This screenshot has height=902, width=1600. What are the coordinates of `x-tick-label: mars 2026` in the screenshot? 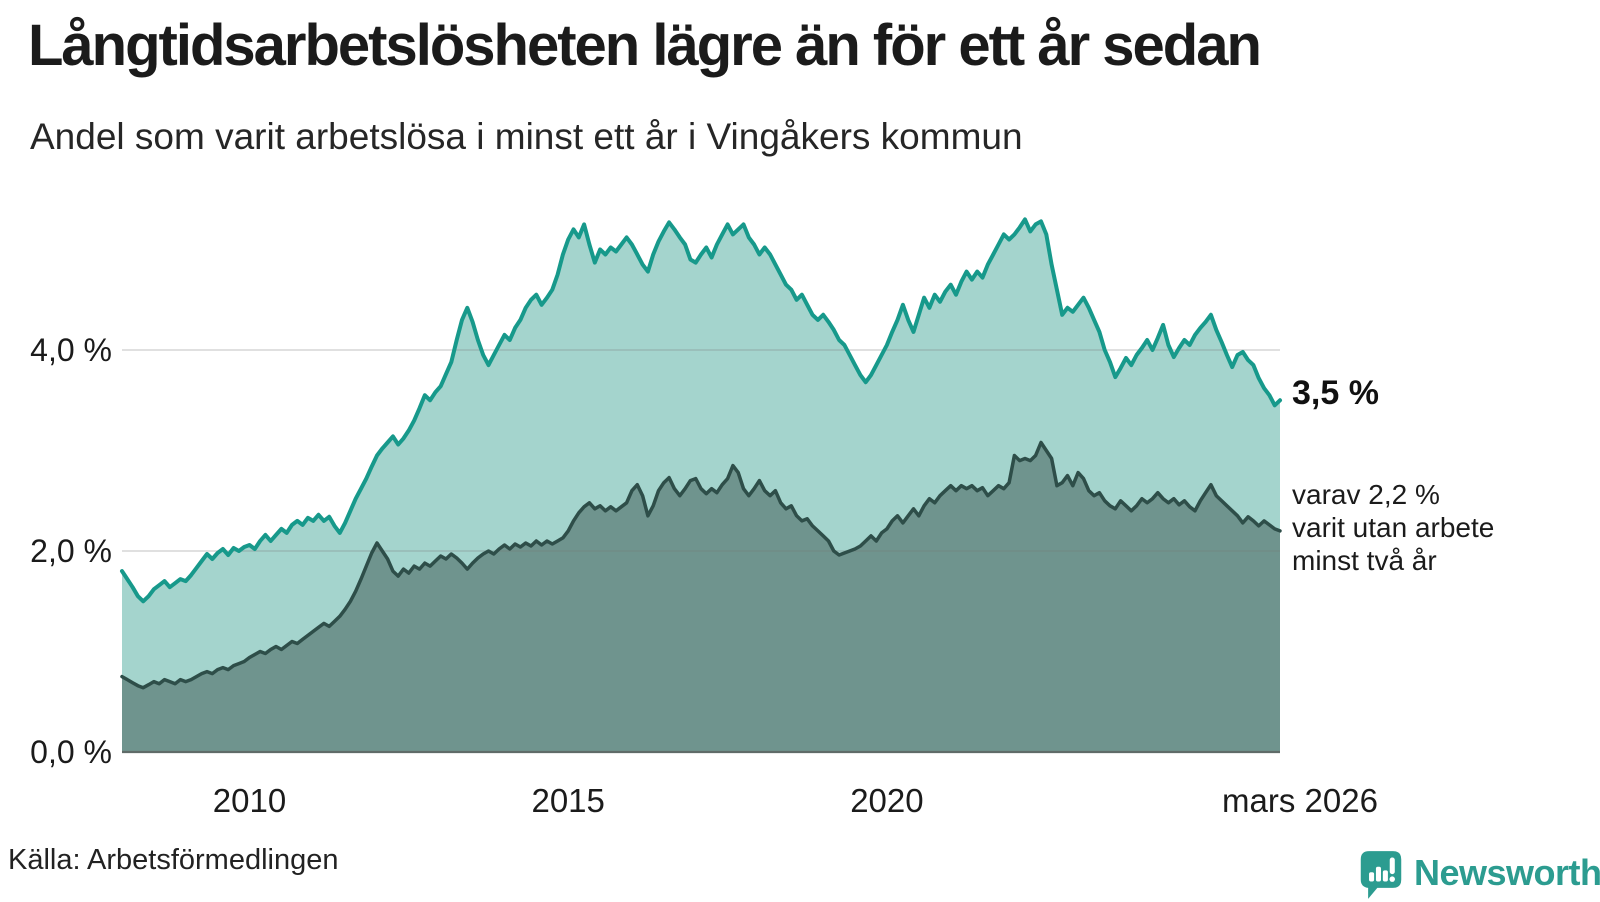 It's located at (1300, 800).